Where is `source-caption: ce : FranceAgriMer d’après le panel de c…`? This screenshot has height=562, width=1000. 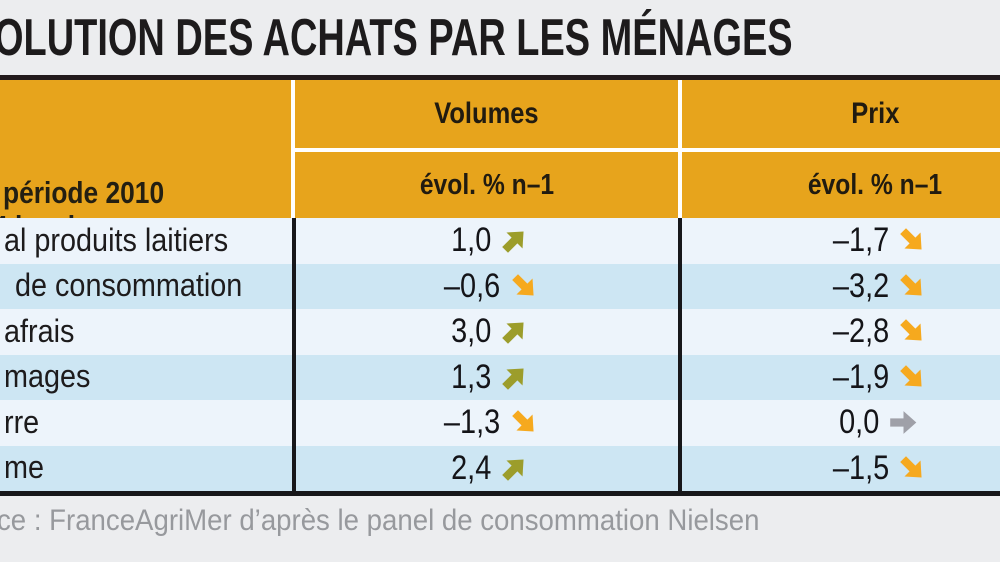
source-caption: ce : FranceAgriMer d’après le panel de c… is located at coordinates (380, 520).